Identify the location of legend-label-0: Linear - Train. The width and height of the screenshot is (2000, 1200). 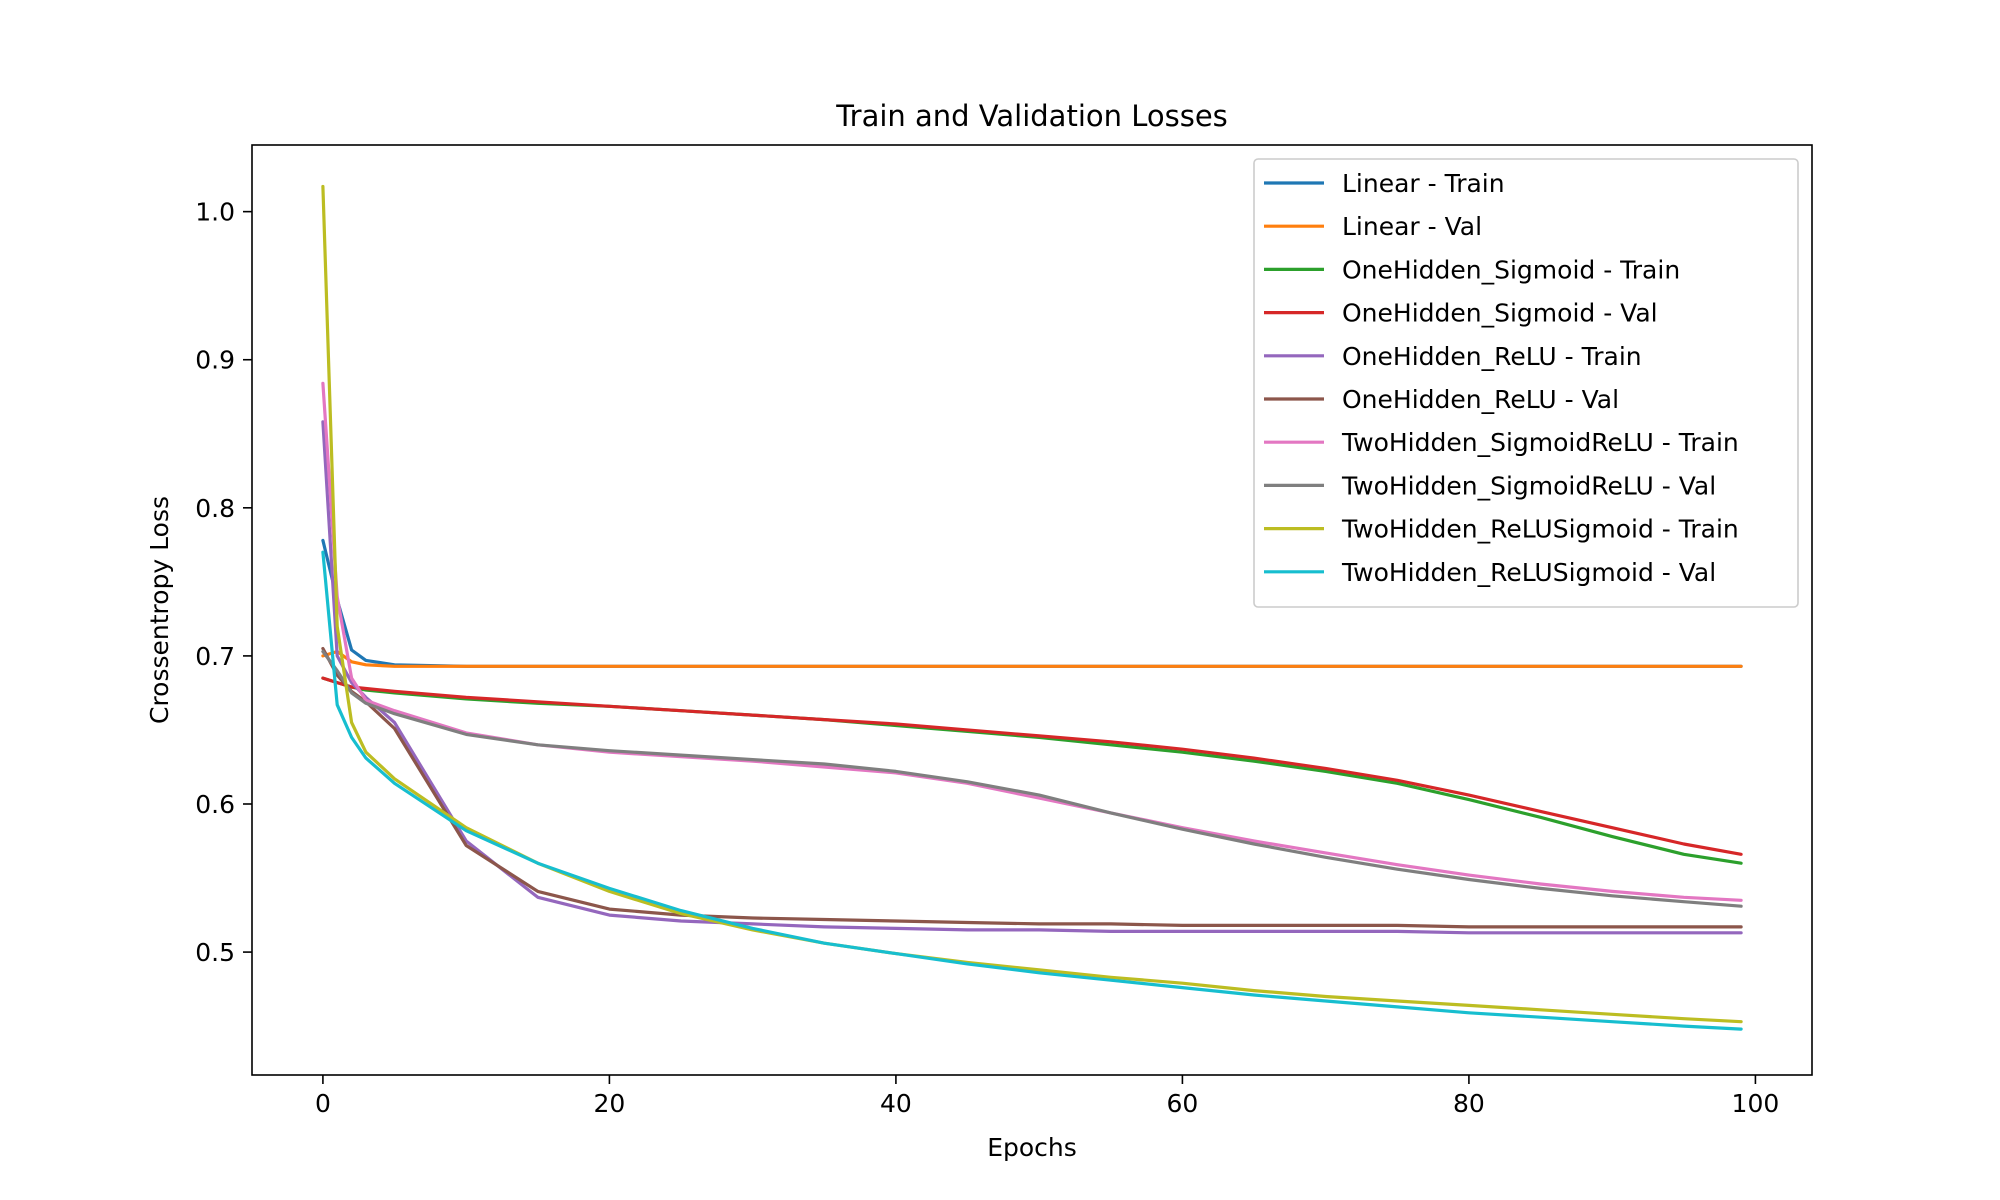
(1423, 183).